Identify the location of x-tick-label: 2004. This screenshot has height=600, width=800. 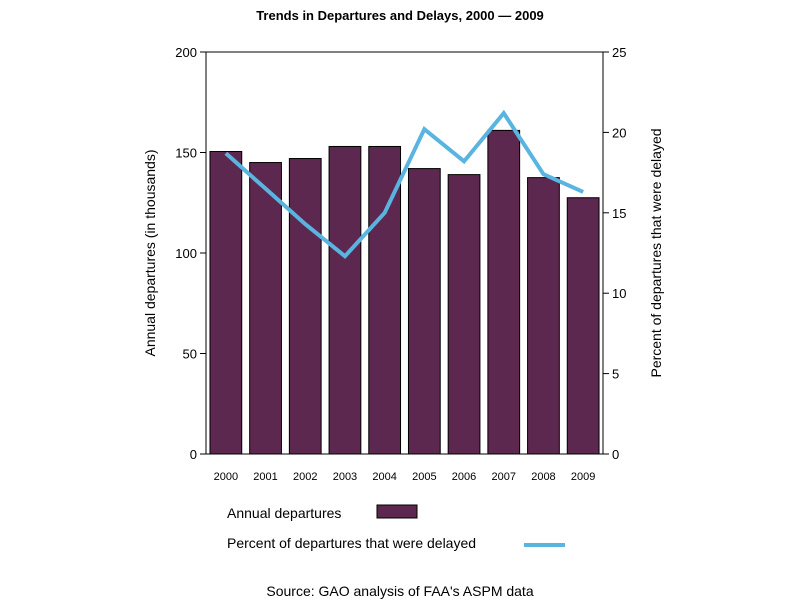
(384, 477).